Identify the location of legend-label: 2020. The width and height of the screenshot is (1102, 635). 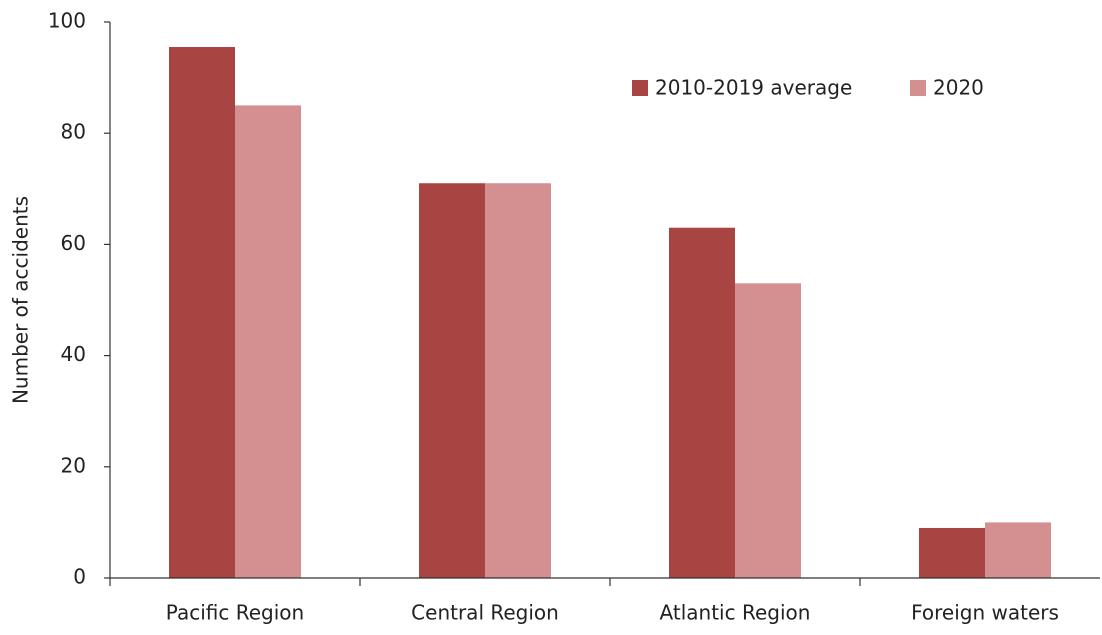
(958, 88).